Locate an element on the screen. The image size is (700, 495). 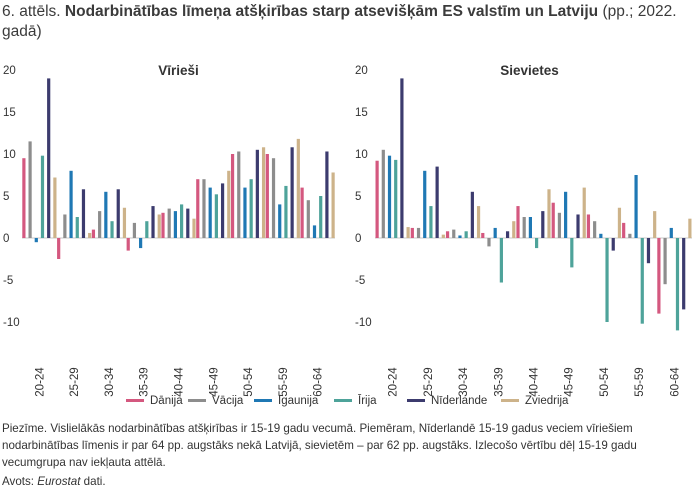
legend-label: Igaunija is located at coordinates (298, 401).